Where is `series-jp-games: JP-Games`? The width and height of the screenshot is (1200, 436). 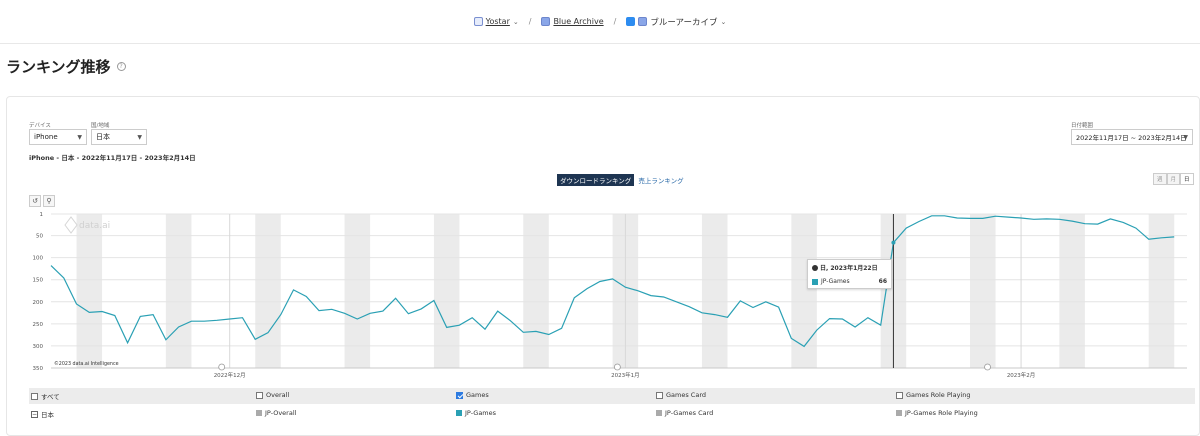
series-jp-games: JP-Games is located at coordinates (476, 413).